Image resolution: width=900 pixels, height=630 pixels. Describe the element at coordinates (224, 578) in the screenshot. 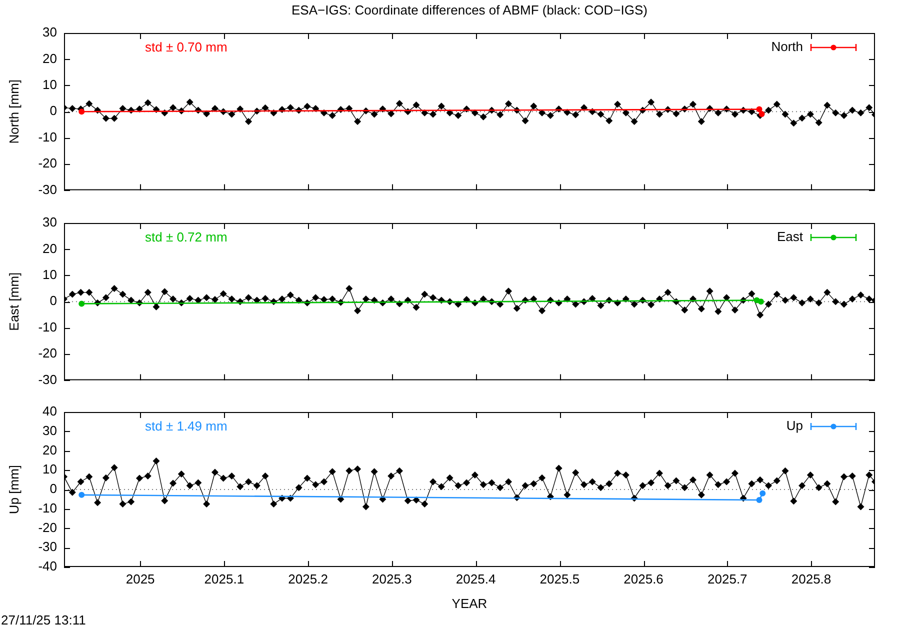

I see `x-tick-label: 2025.1` at that location.